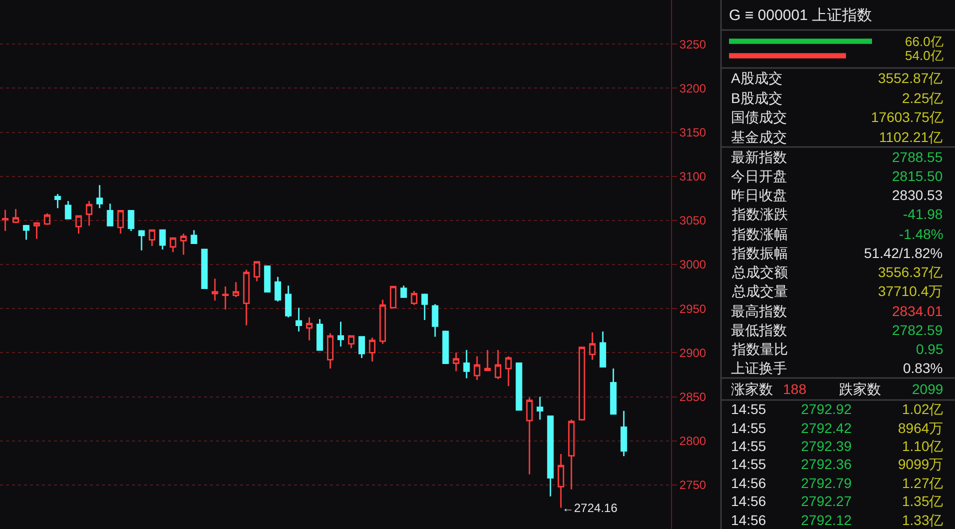  What do you see at coordinates (921, 464) in the screenshot?
I see `data-label: 9099万` at bounding box center [921, 464].